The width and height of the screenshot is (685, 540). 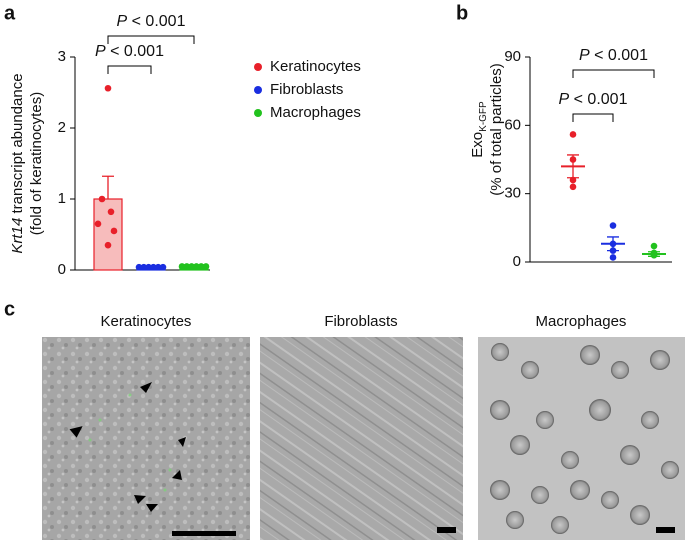 What do you see at coordinates (360, 321) in the screenshot?
I see `image-title: Fibroblasts` at bounding box center [360, 321].